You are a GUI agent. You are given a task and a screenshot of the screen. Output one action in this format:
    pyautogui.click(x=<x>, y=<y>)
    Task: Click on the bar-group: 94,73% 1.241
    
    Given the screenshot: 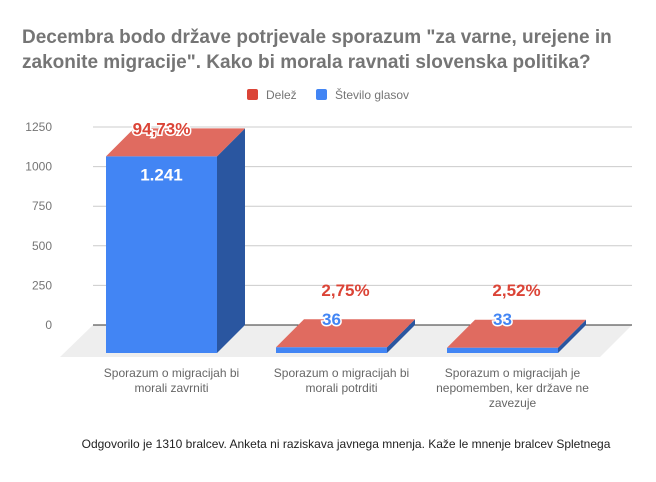 What is the action you would take?
    pyautogui.click(x=175, y=235)
    